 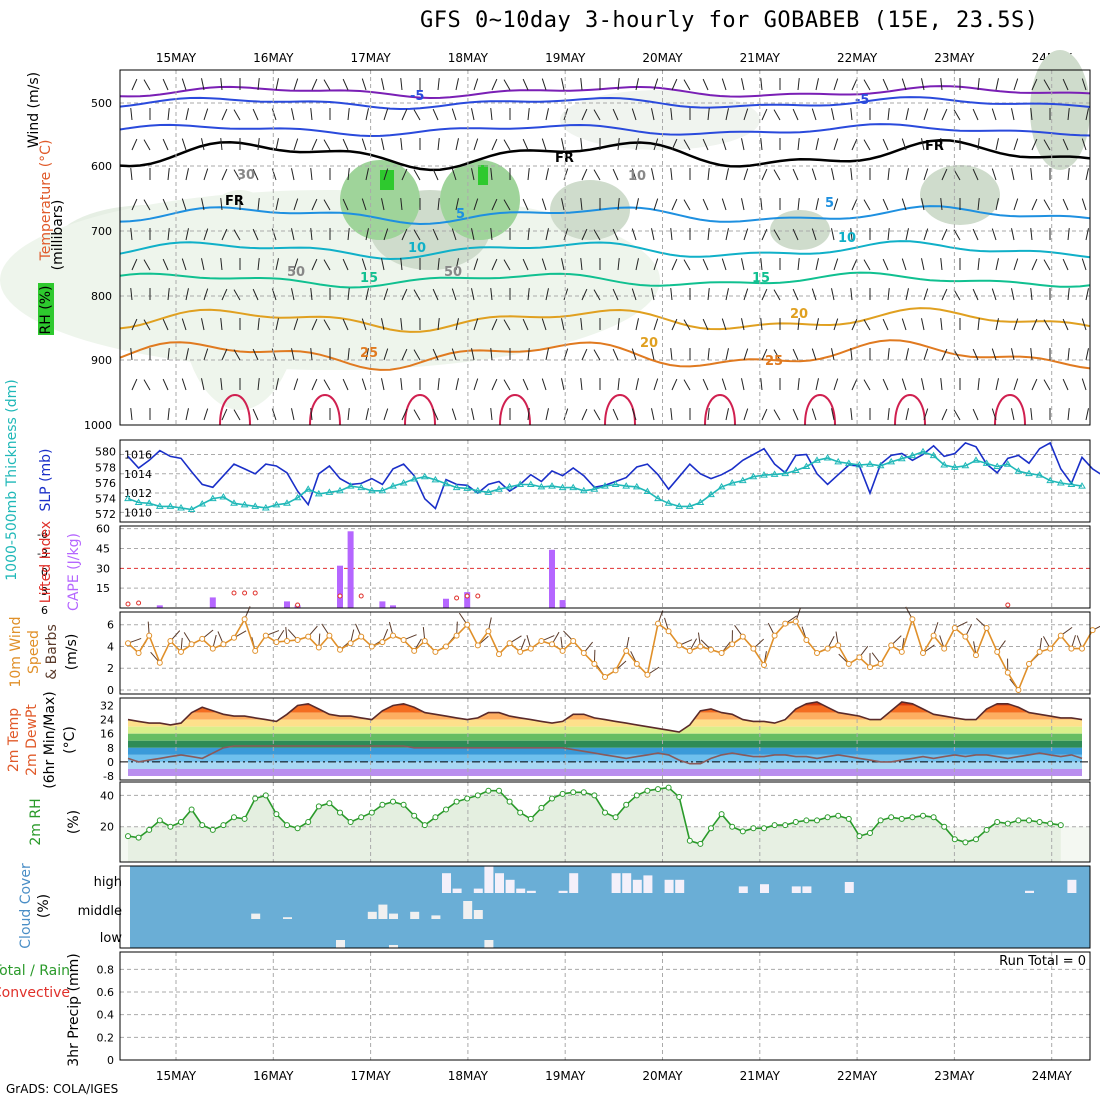 I want to click on top-day-label: 21MAY, so click(x=760, y=58).